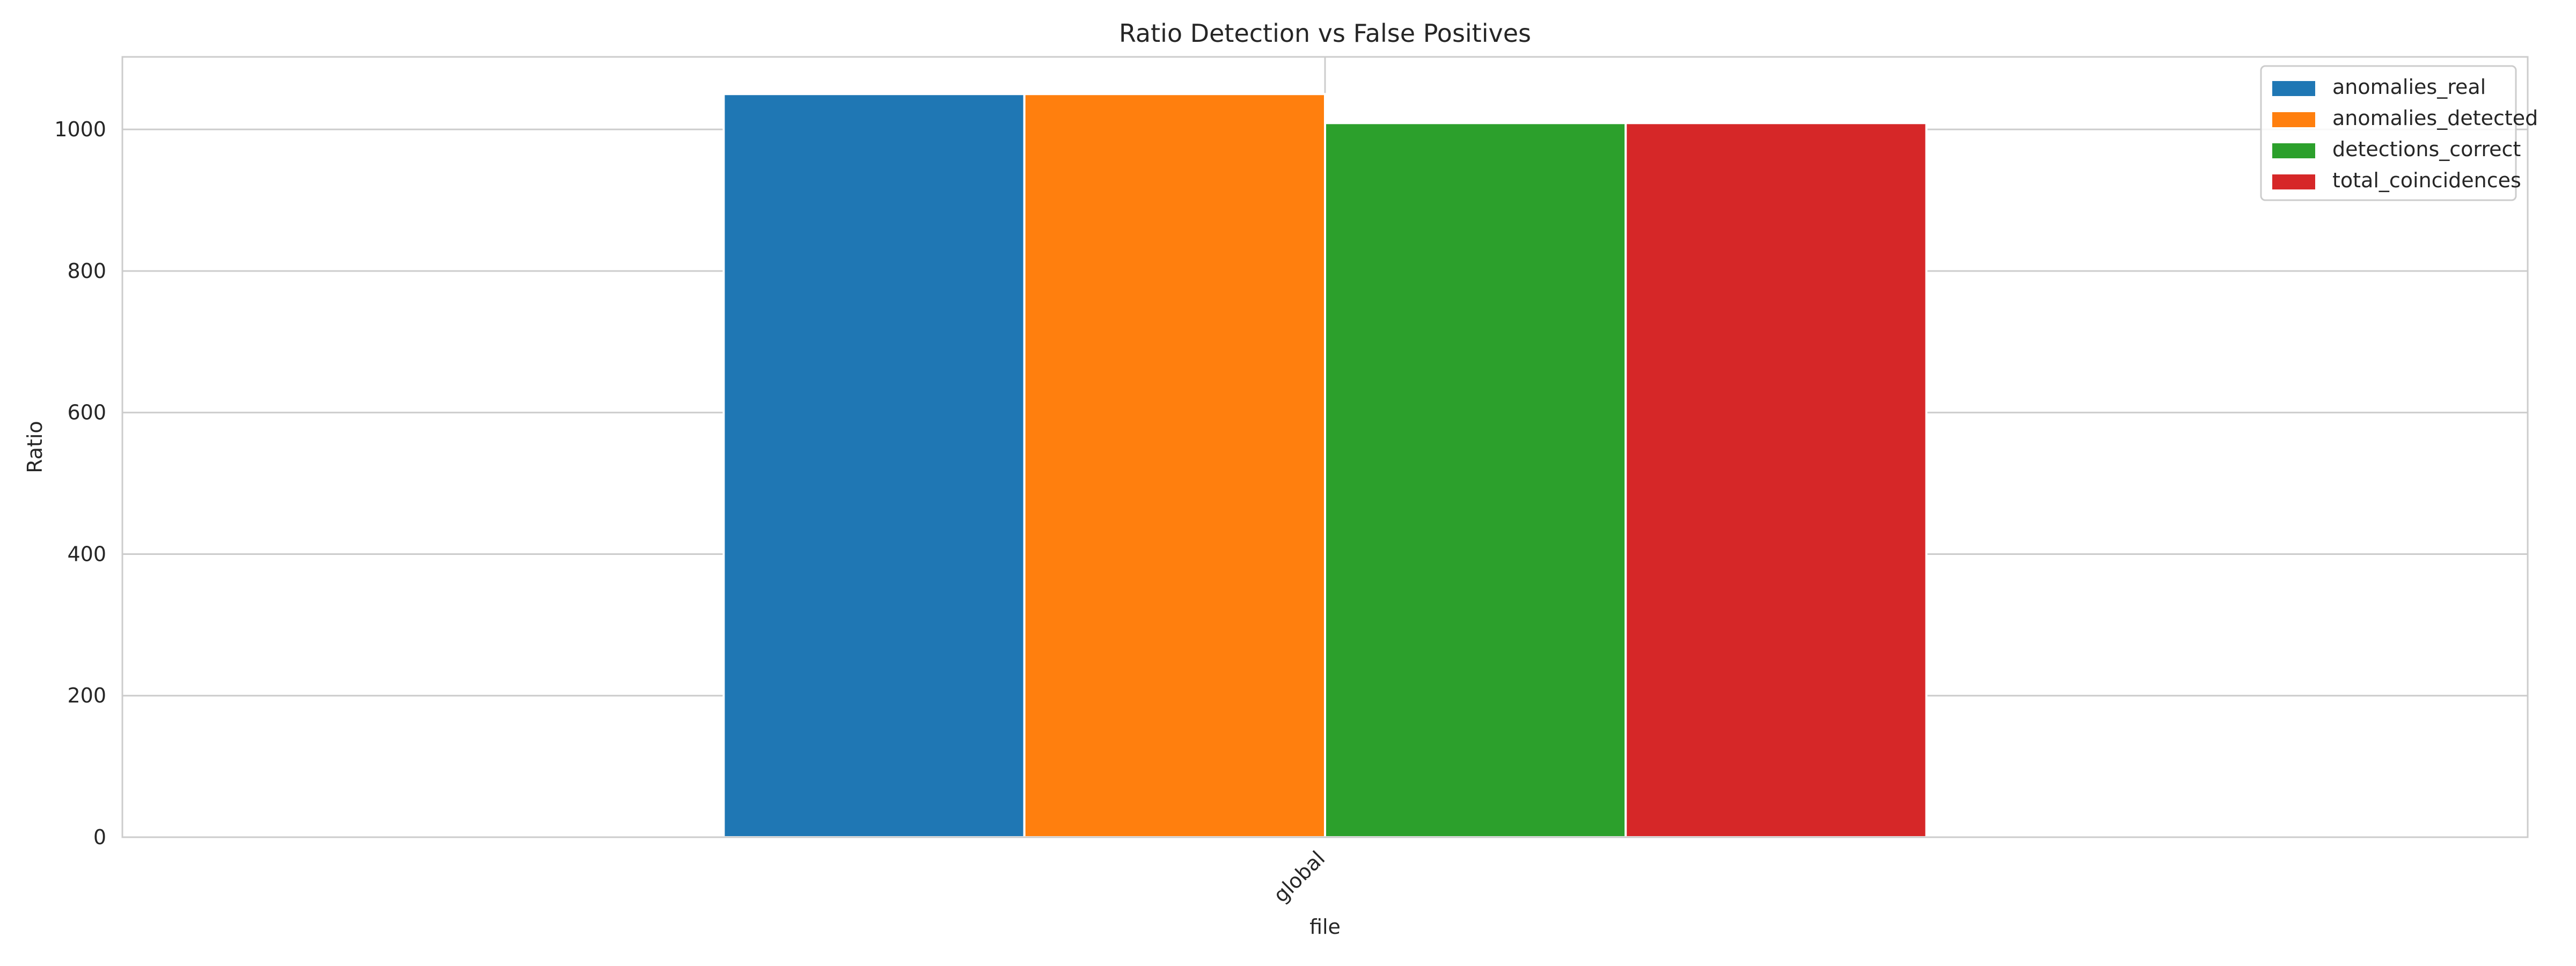  I want to click on legend-box, so click(2388, 133).